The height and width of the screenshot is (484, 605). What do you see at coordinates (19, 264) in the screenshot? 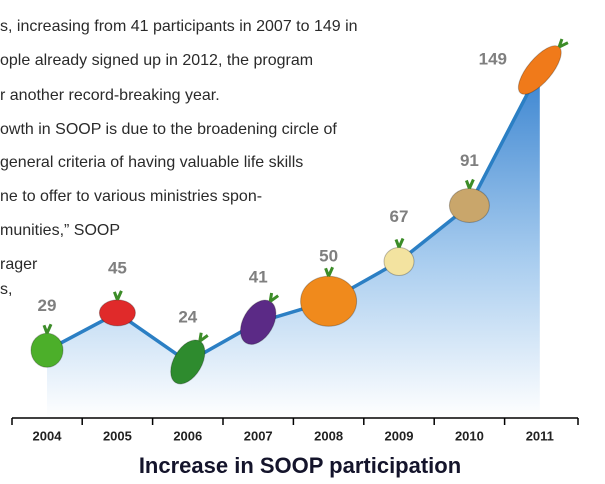
I see `body-text-line: rager` at bounding box center [19, 264].